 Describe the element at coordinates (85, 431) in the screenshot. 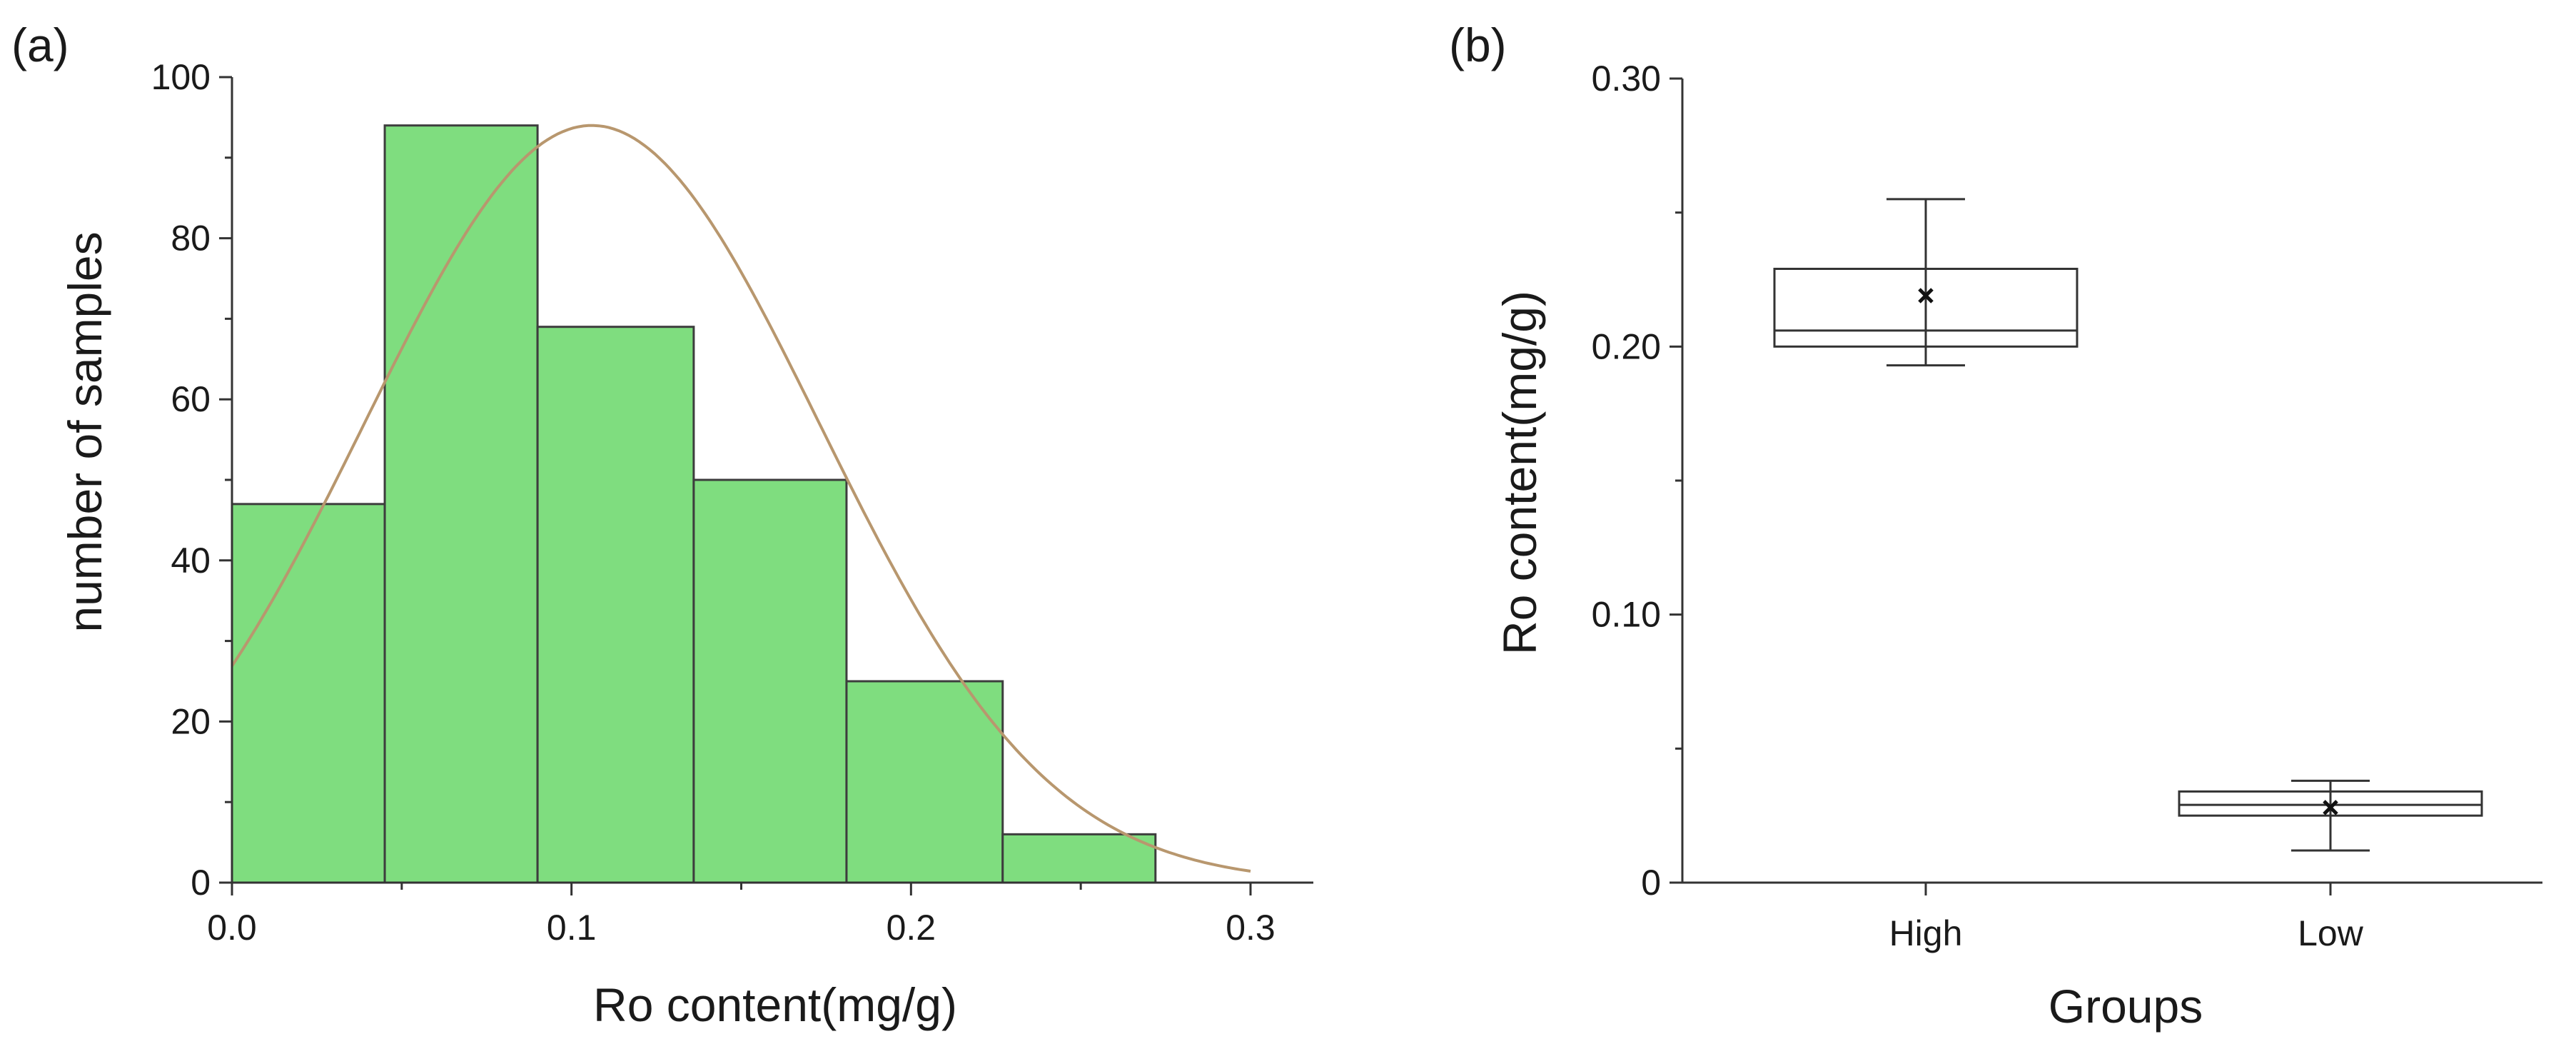

I see `histogram-y-axis-label: number of samples` at that location.